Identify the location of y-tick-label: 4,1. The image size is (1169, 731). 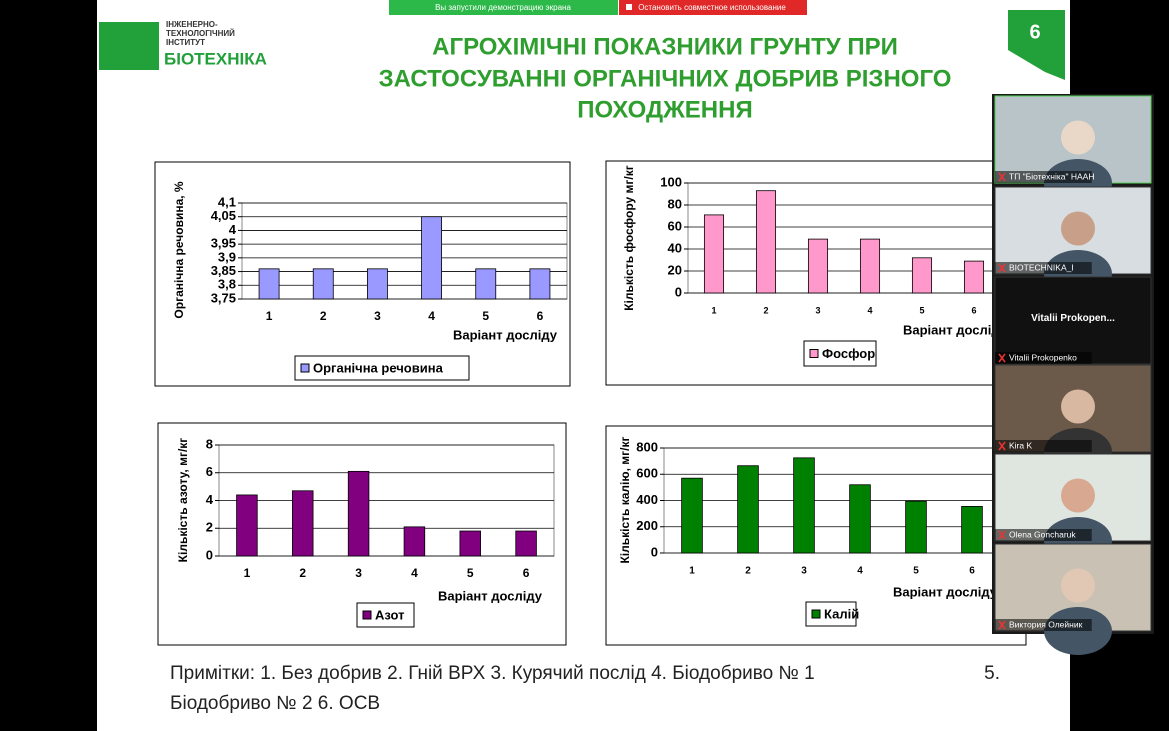
(227, 201).